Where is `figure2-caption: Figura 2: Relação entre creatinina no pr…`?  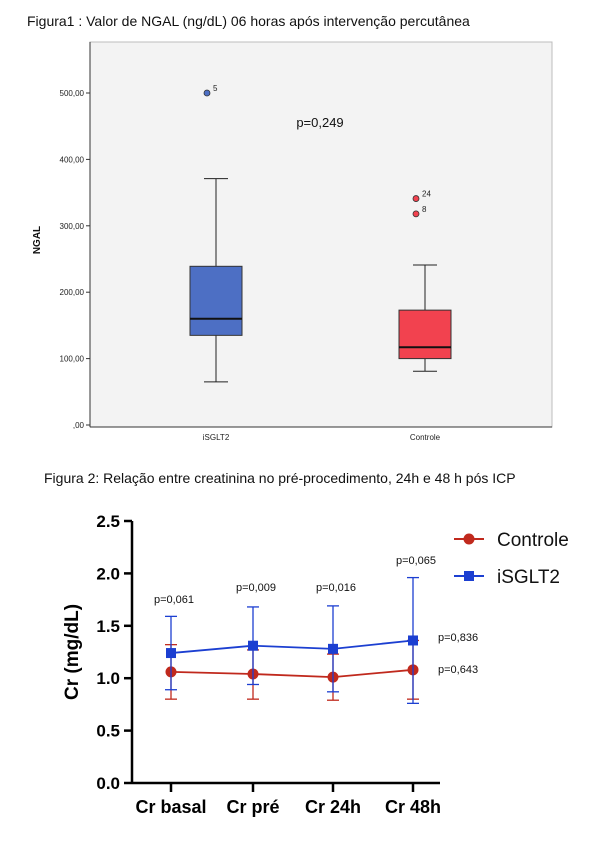
figure2-caption: Figura 2: Relação entre creatinina no pr… is located at coordinates (280, 478).